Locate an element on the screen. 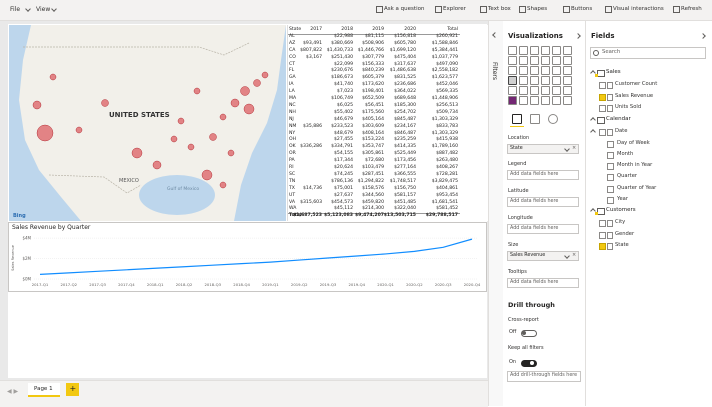 The image size is (712, 407). field-name: Units Sold is located at coordinates (628, 107).